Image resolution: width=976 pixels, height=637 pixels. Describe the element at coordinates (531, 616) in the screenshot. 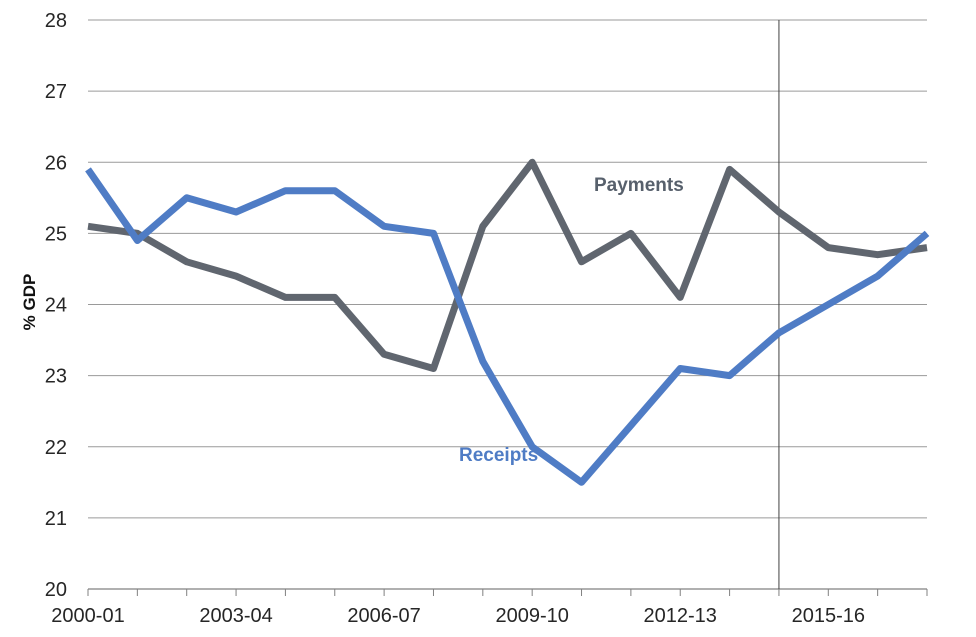

I see `x-tick-label: 2009-10` at that location.